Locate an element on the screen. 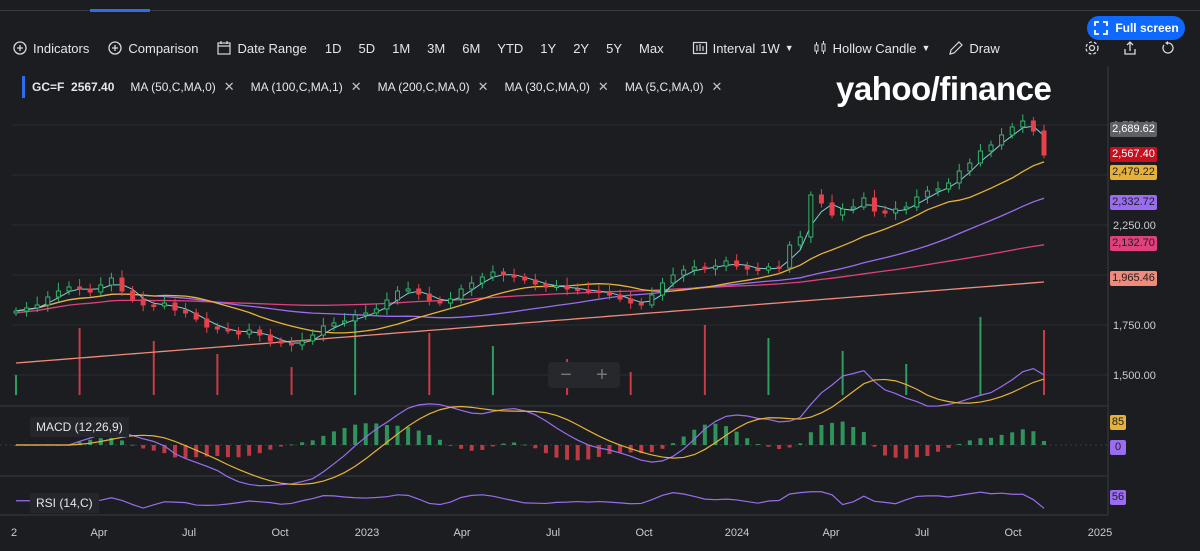 The width and height of the screenshot is (1200, 551). range-1y-button: 1Y is located at coordinates (548, 48).